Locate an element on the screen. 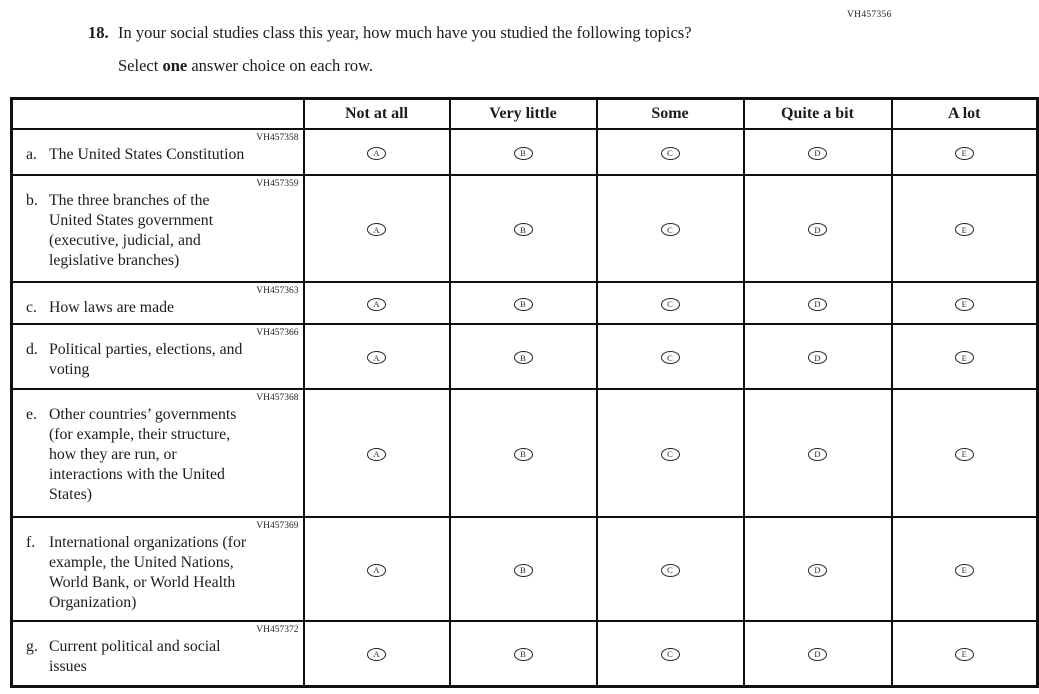  row-item-letter: g. is located at coordinates (32, 646).